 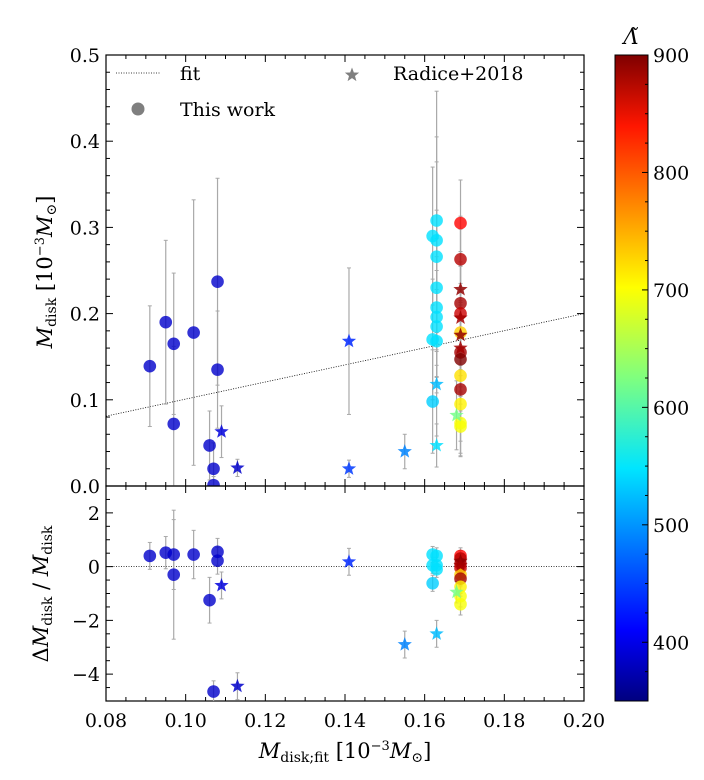 I want to click on top-y-tick-label: 0.3, so click(x=85, y=228).